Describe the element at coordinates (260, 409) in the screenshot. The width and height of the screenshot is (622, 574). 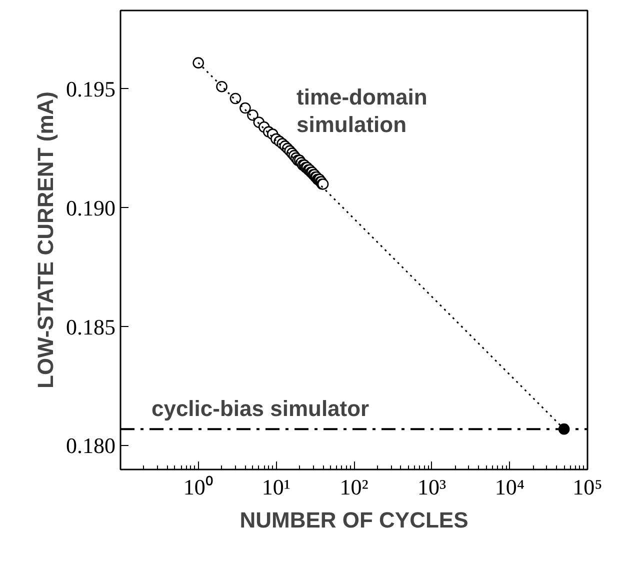
I see `ref-line-label: cyclic-bias simulator` at that location.